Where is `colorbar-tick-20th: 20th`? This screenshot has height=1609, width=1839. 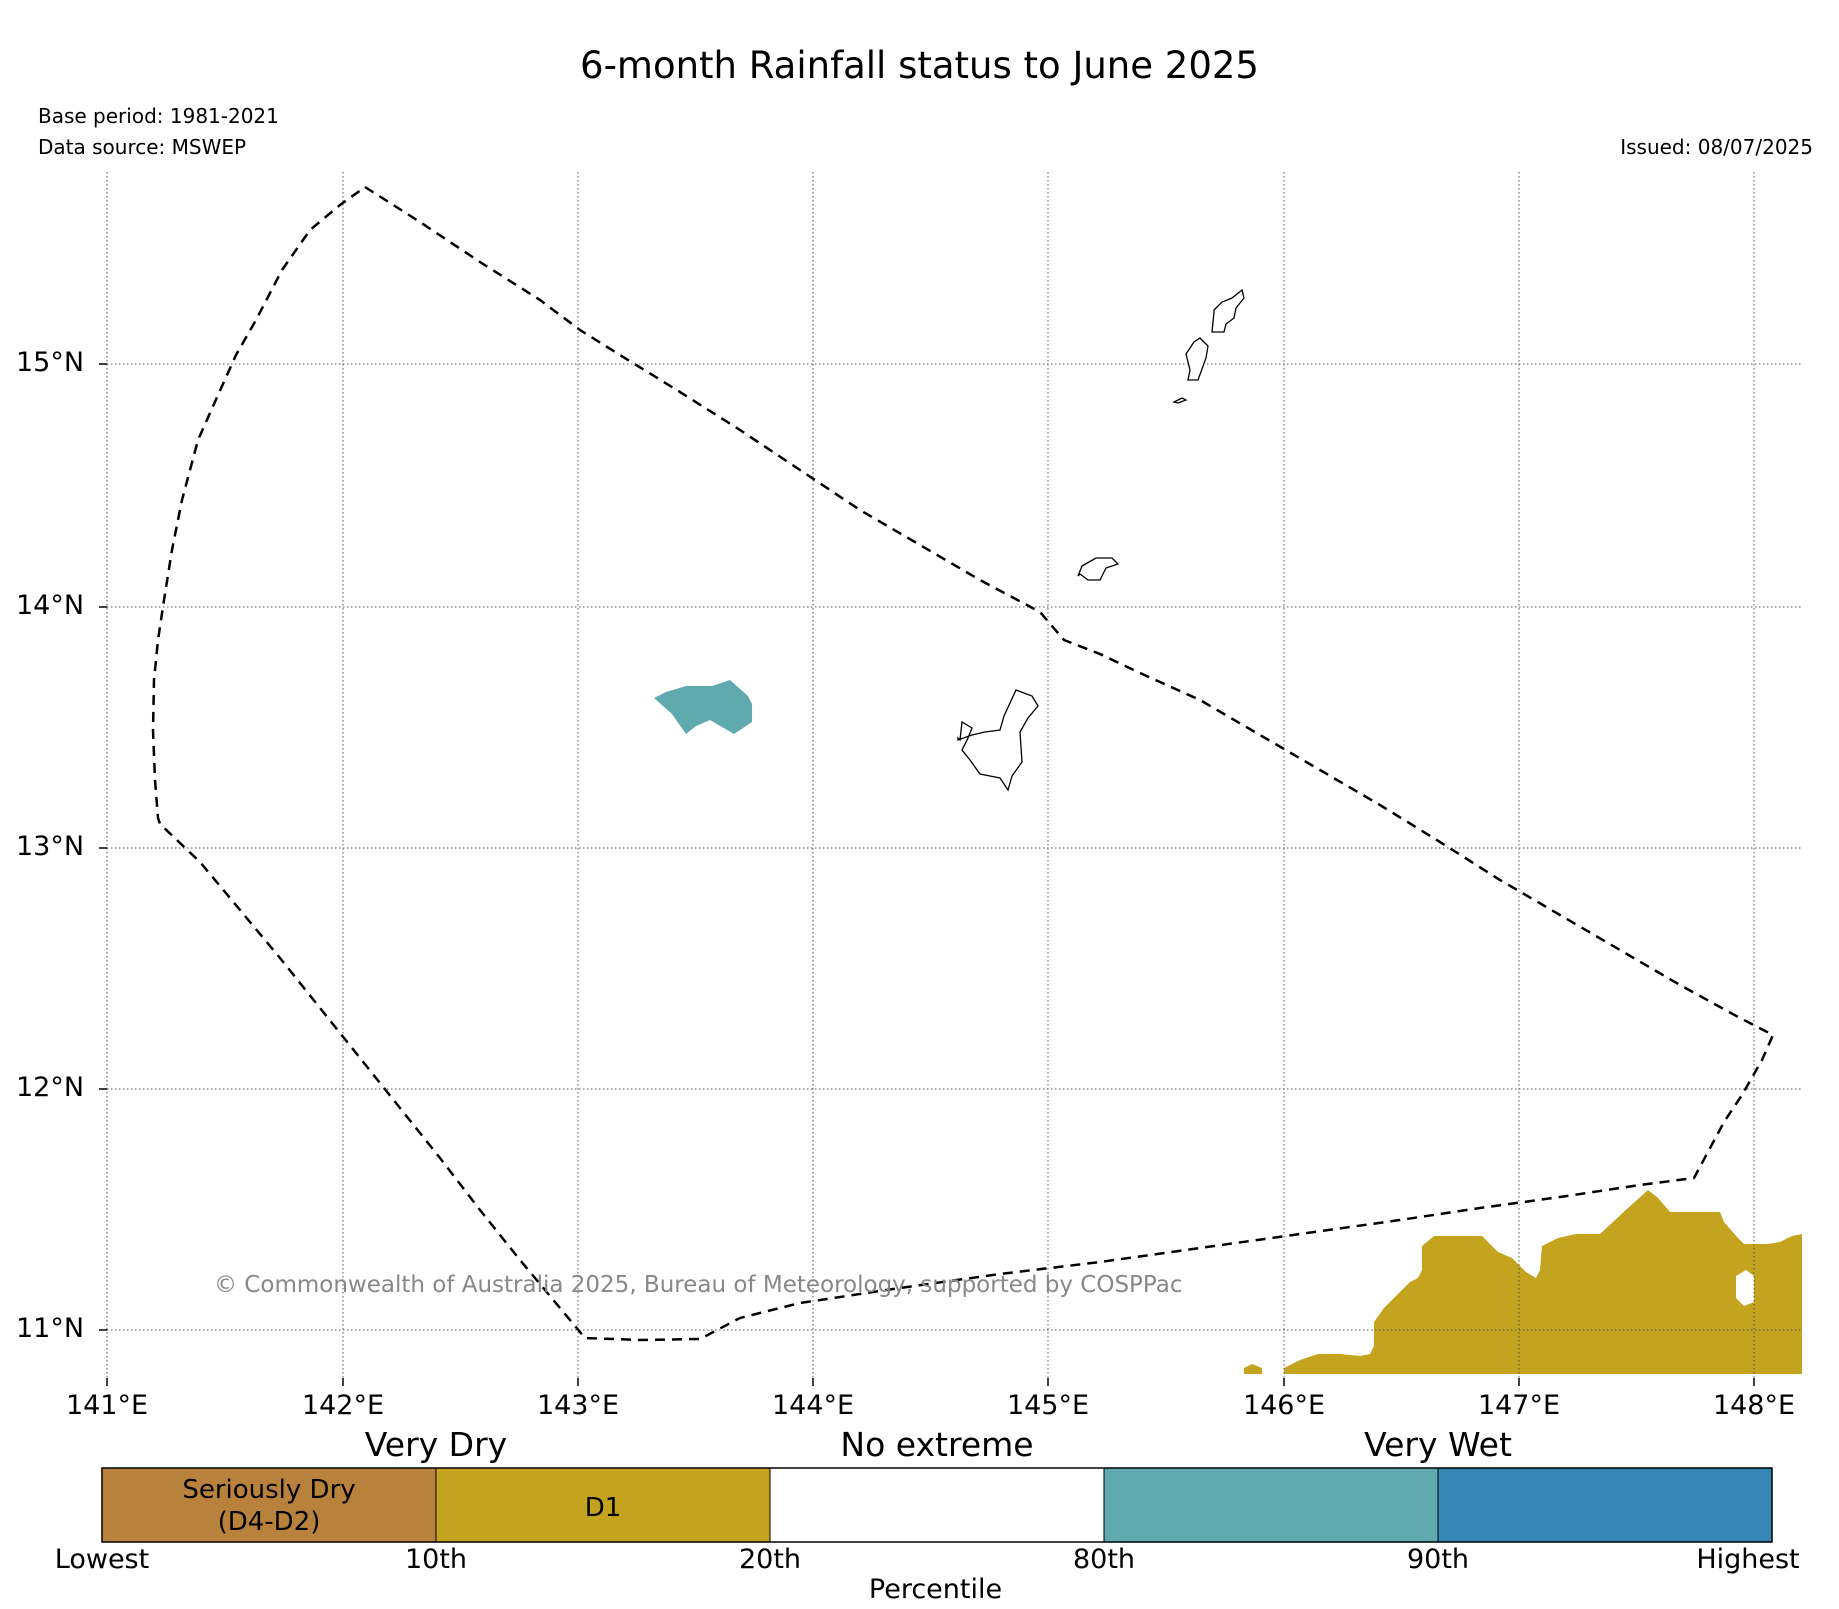 colorbar-tick-20th: 20th is located at coordinates (770, 1559).